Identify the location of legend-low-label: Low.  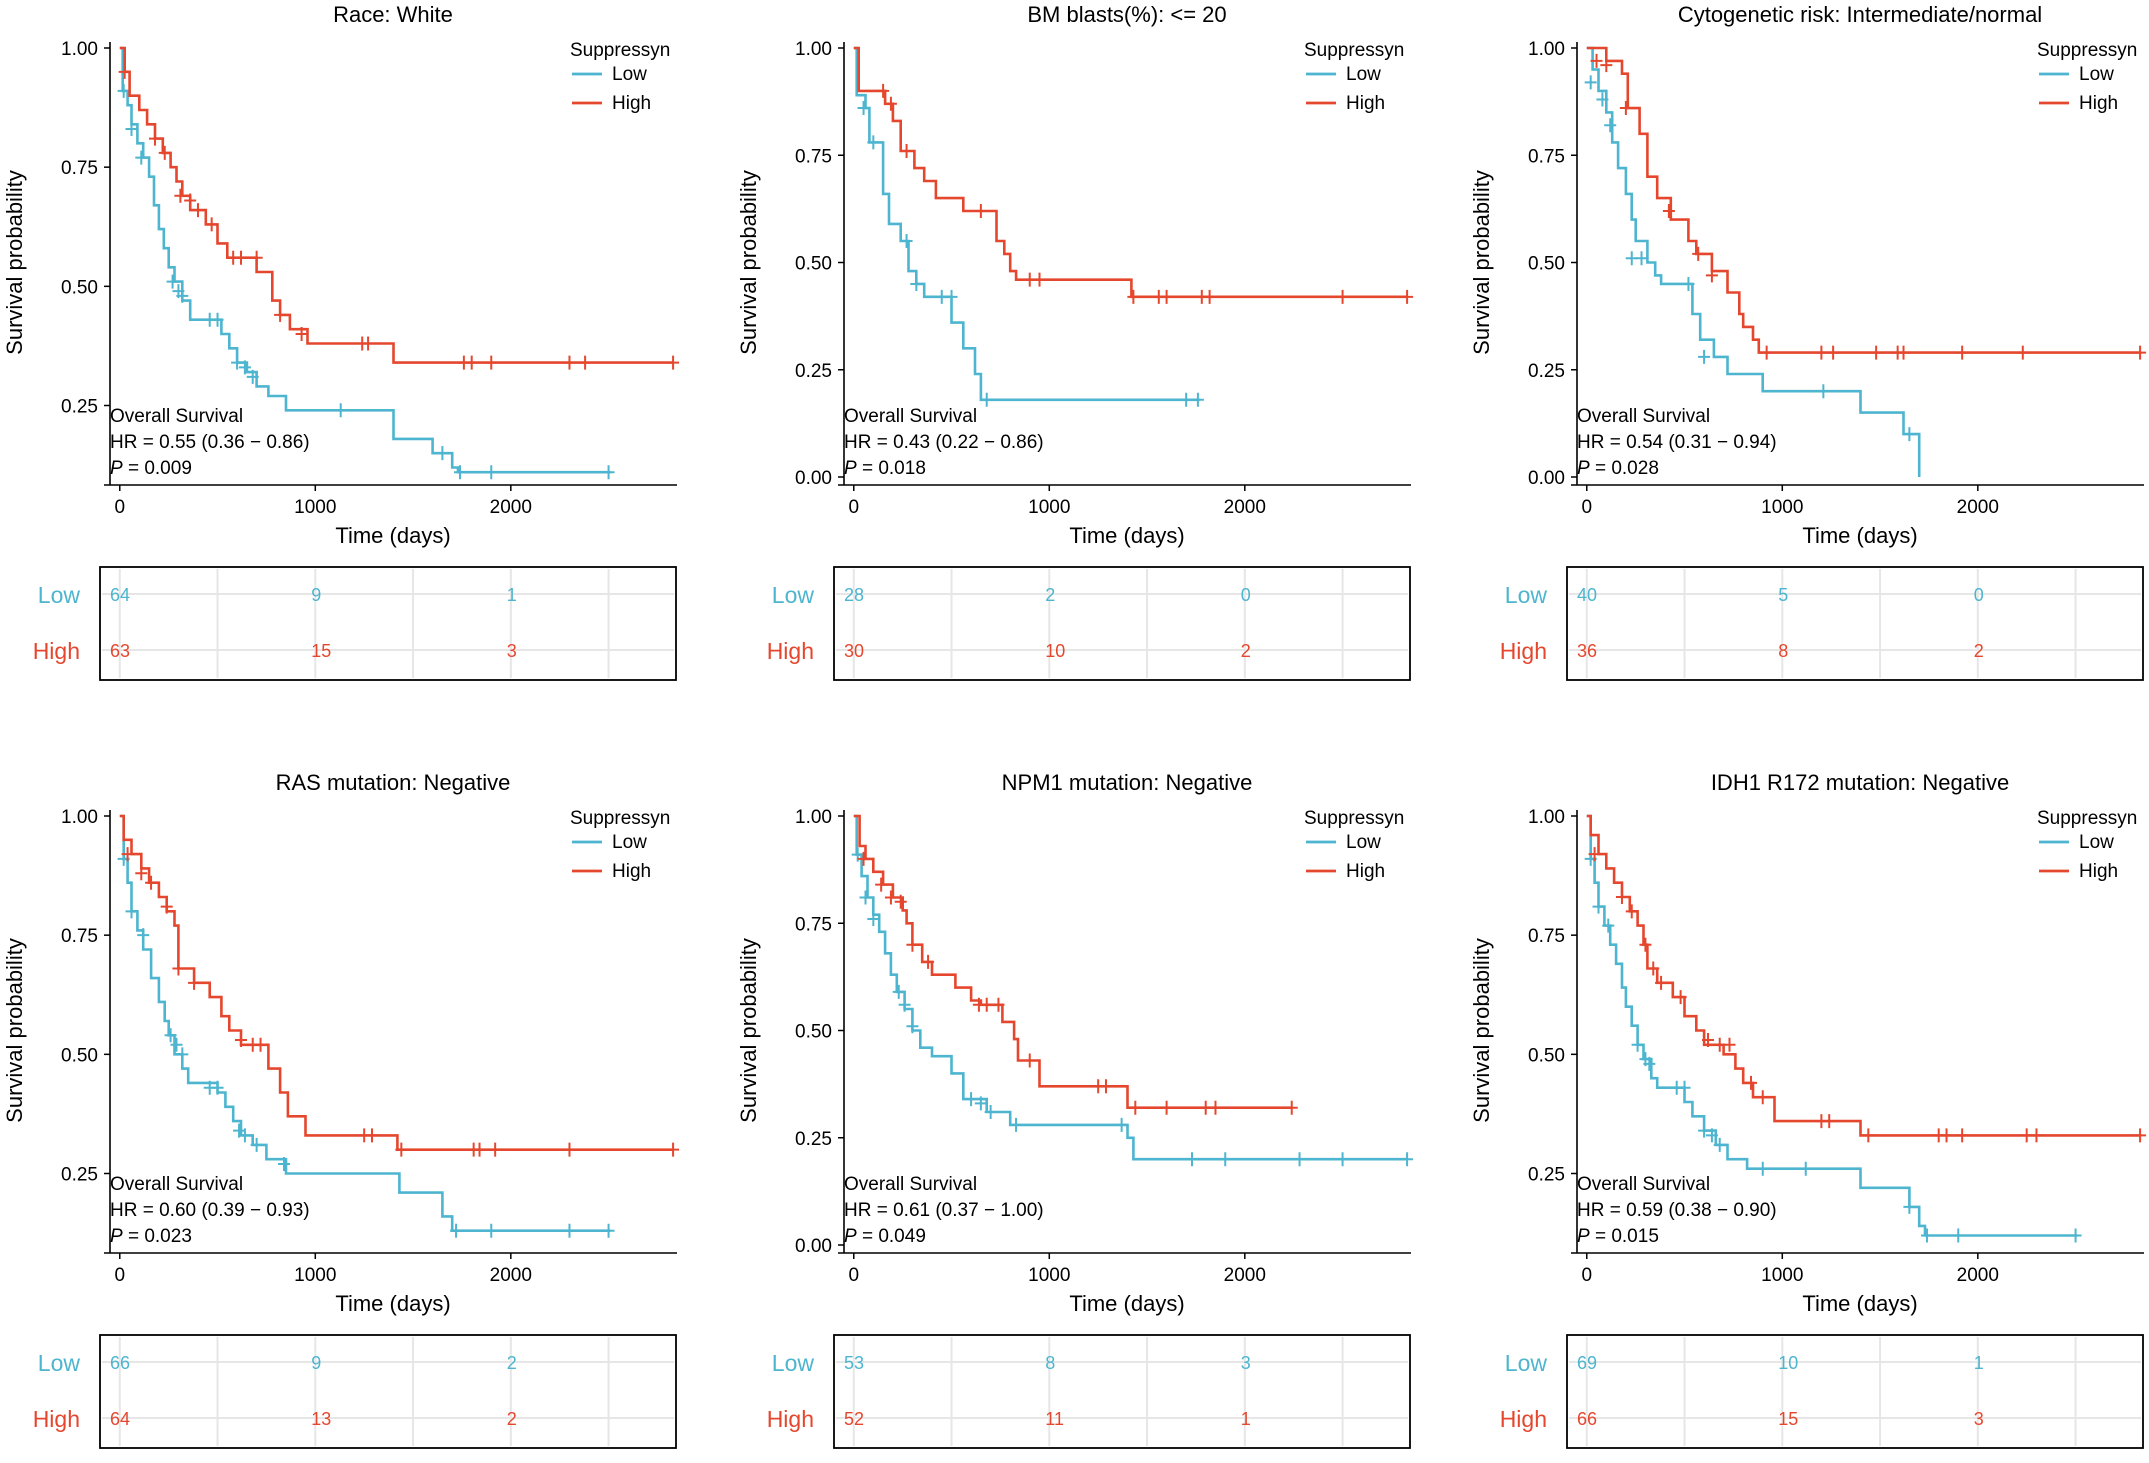
(629, 842).